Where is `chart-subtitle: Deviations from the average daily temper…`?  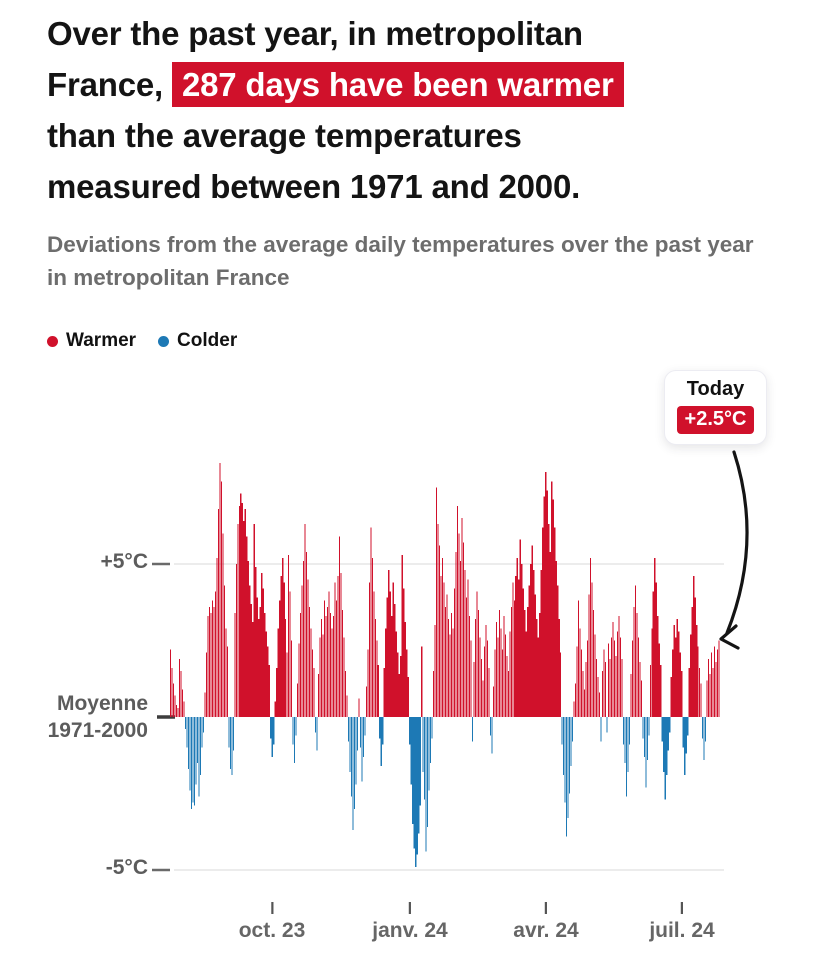
chart-subtitle: Deviations from the average daily temper… is located at coordinates (400, 261).